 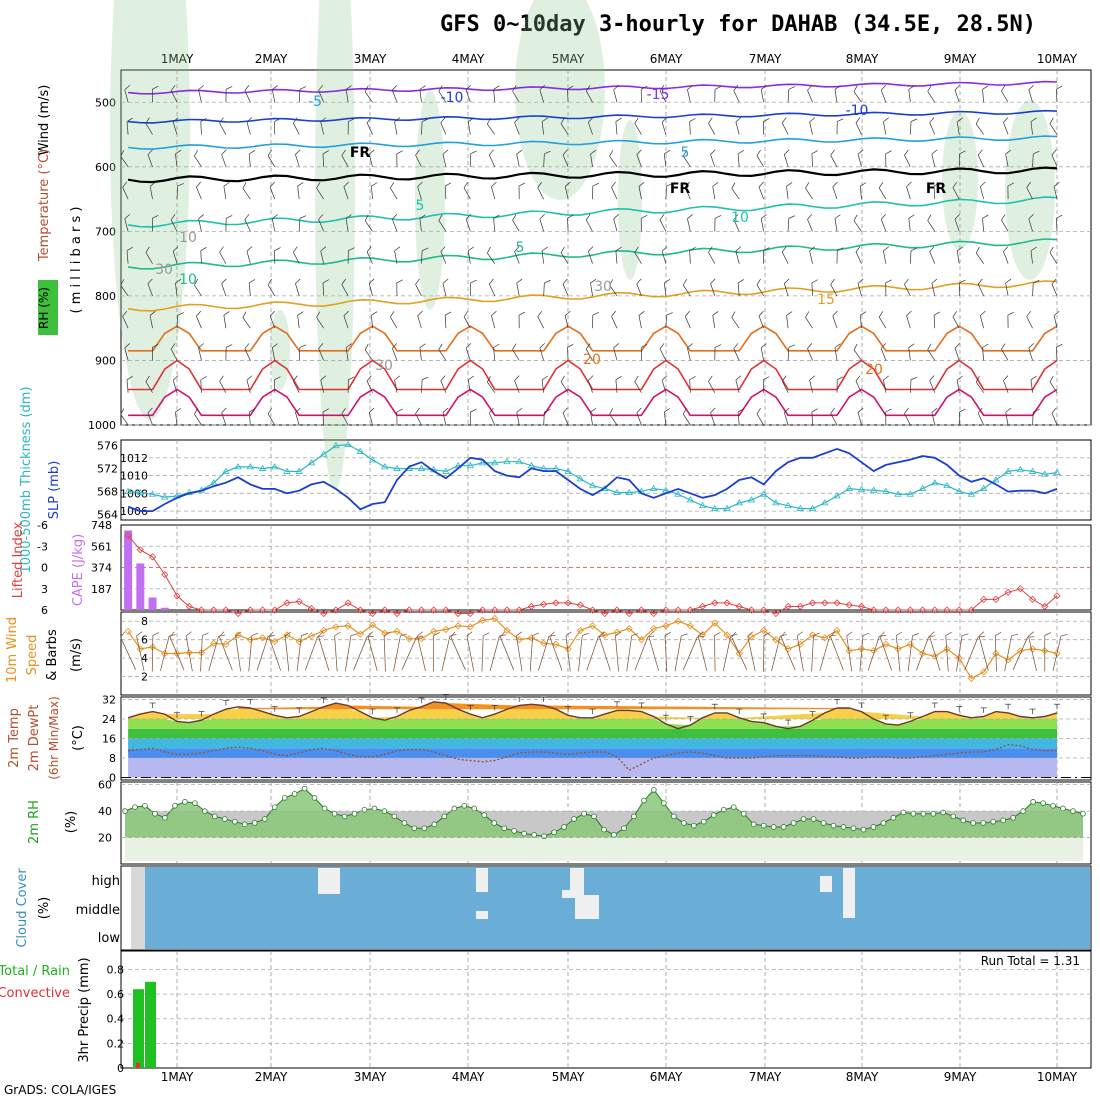 What do you see at coordinates (98, 910) in the screenshot?
I see `cloud-level-middle: middle` at bounding box center [98, 910].